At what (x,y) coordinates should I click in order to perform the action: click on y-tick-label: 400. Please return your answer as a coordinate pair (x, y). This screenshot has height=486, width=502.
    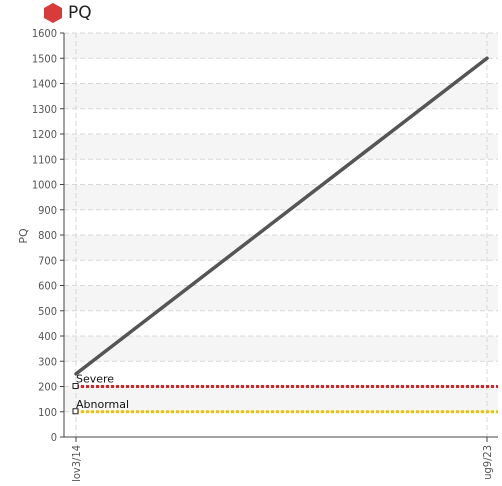
    Looking at the image, I should click on (47, 336).